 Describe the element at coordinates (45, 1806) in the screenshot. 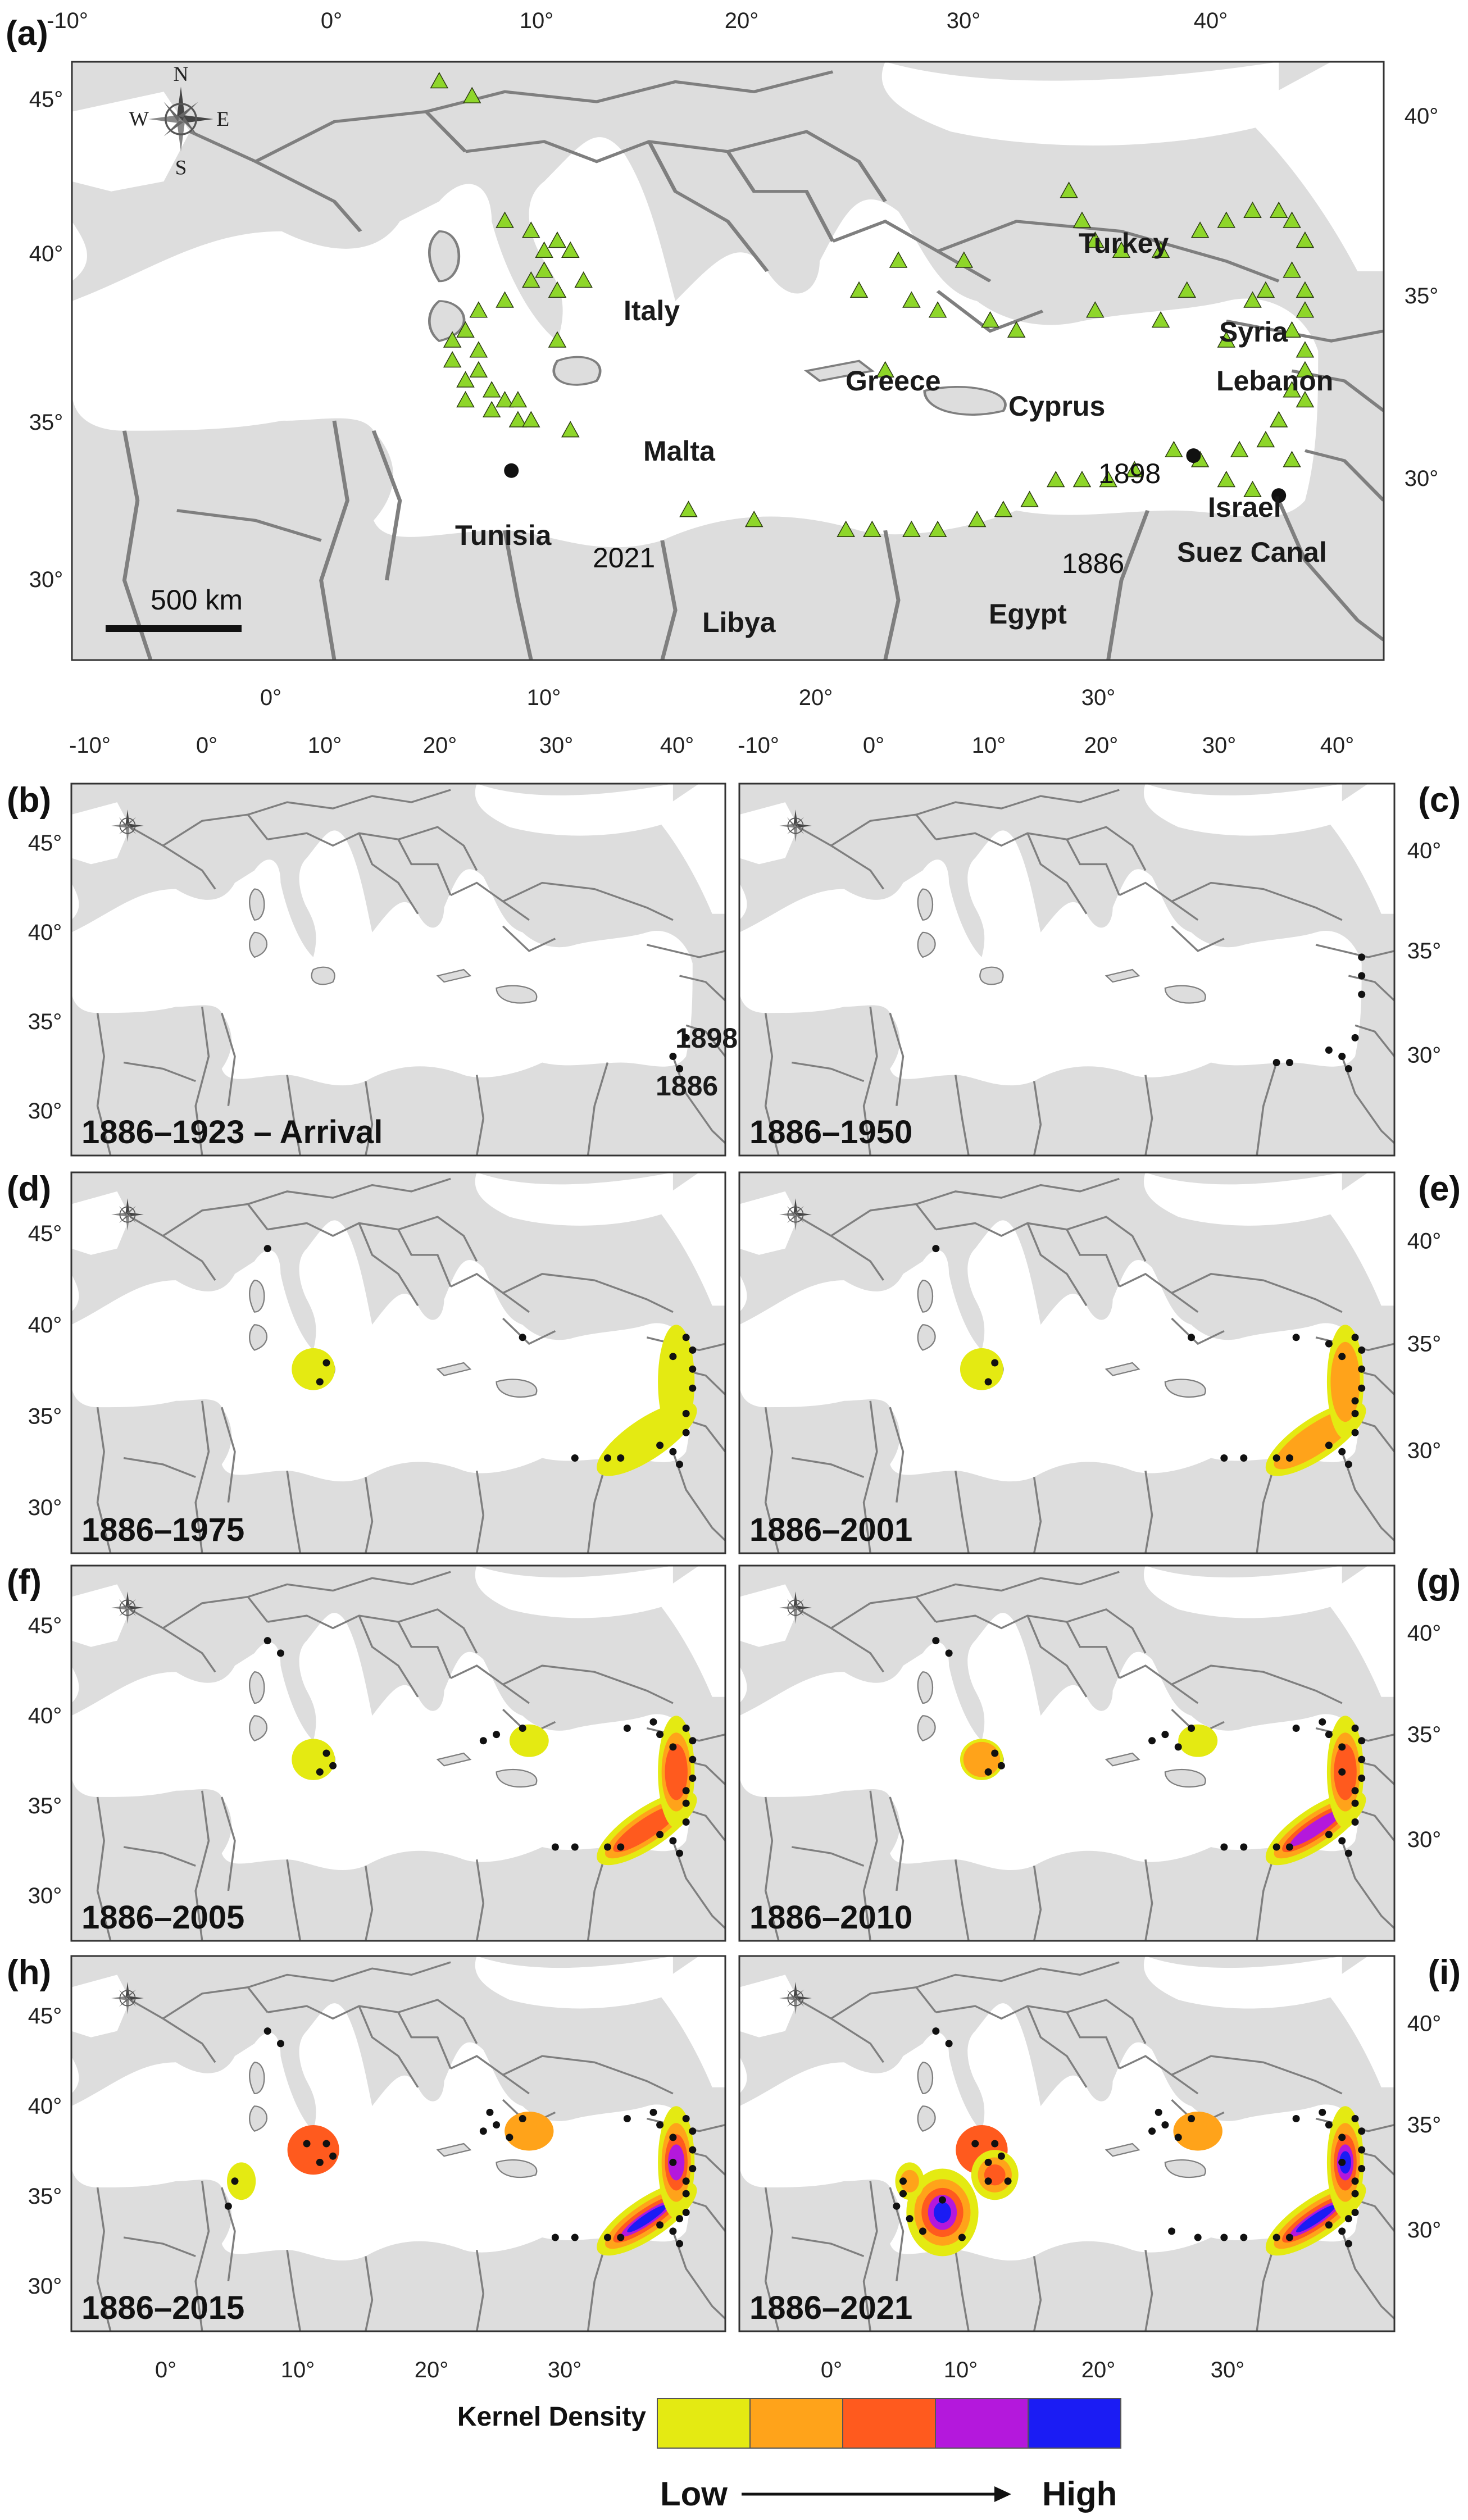

I see `lat-tick-left: 35°` at that location.